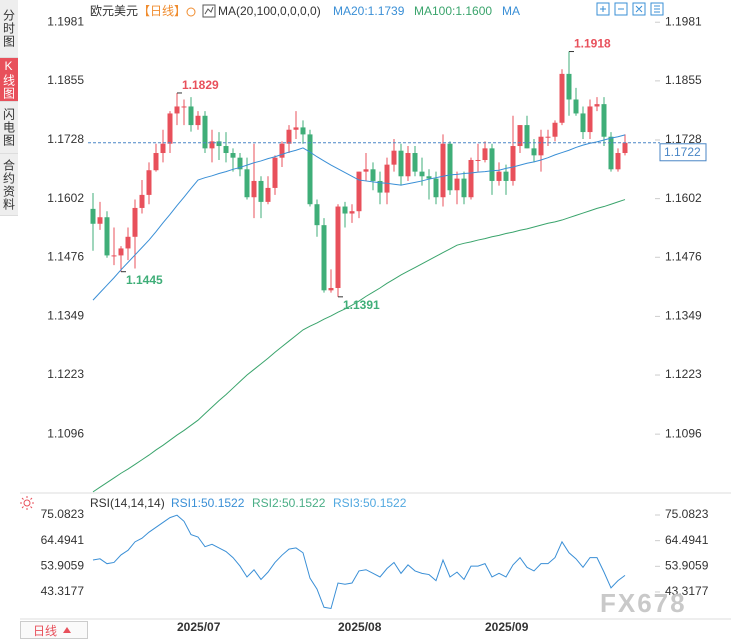  What do you see at coordinates (511, 11) in the screenshot?
I see `ma-button: MA` at bounding box center [511, 11].